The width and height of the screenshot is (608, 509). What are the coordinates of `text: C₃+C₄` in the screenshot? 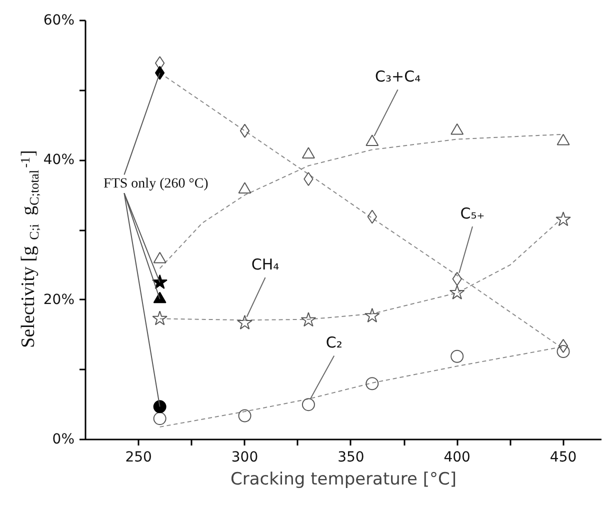 It's located at (398, 77).